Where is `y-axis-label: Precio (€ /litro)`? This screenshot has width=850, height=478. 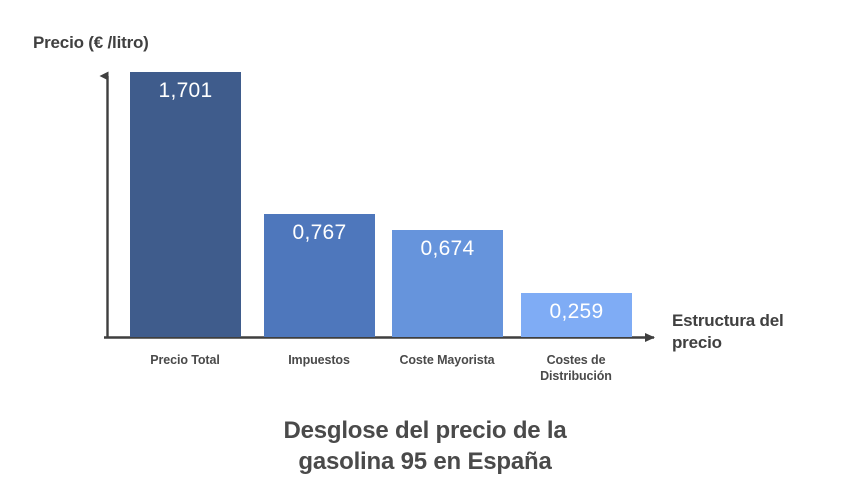 y-axis-label: Precio (€ /litro) is located at coordinates (91, 42).